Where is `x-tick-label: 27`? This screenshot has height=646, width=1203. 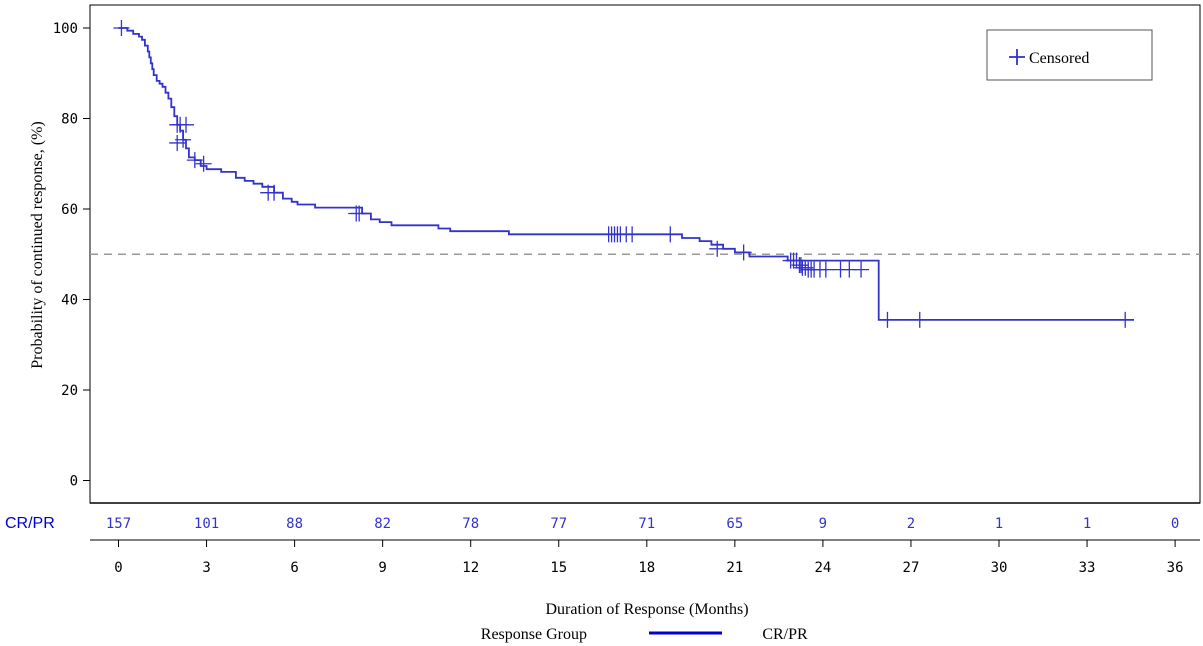 x-tick-label: 27 is located at coordinates (911, 568).